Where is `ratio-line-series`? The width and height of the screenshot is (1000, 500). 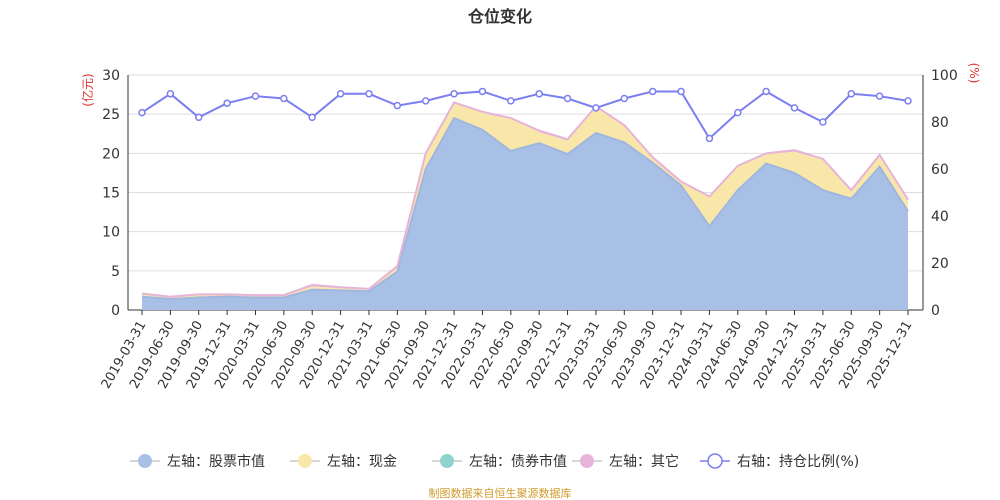 ratio-line-series is located at coordinates (525, 115).